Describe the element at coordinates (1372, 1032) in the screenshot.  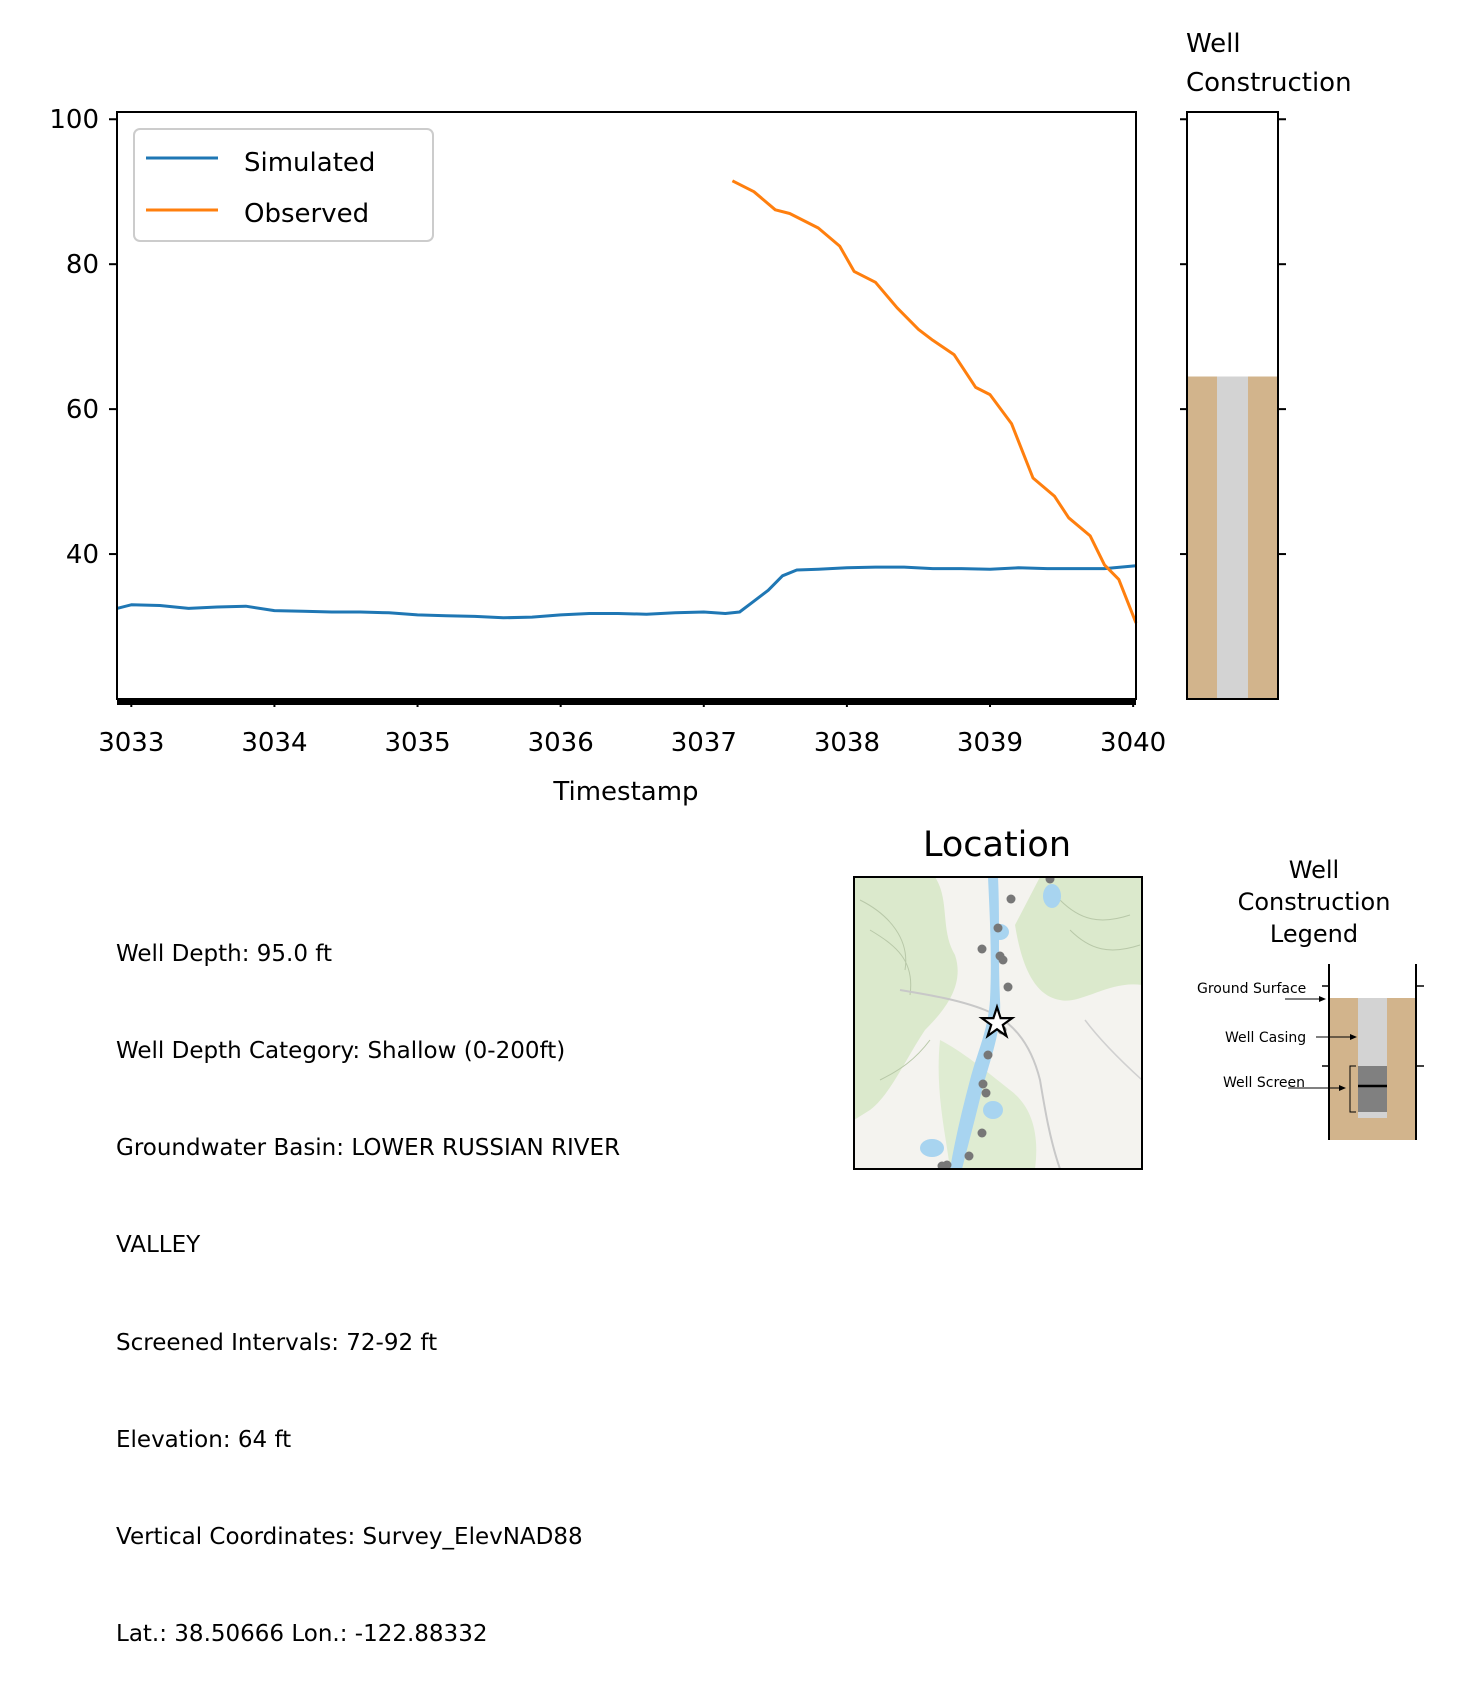
I see `legend-casing` at that location.